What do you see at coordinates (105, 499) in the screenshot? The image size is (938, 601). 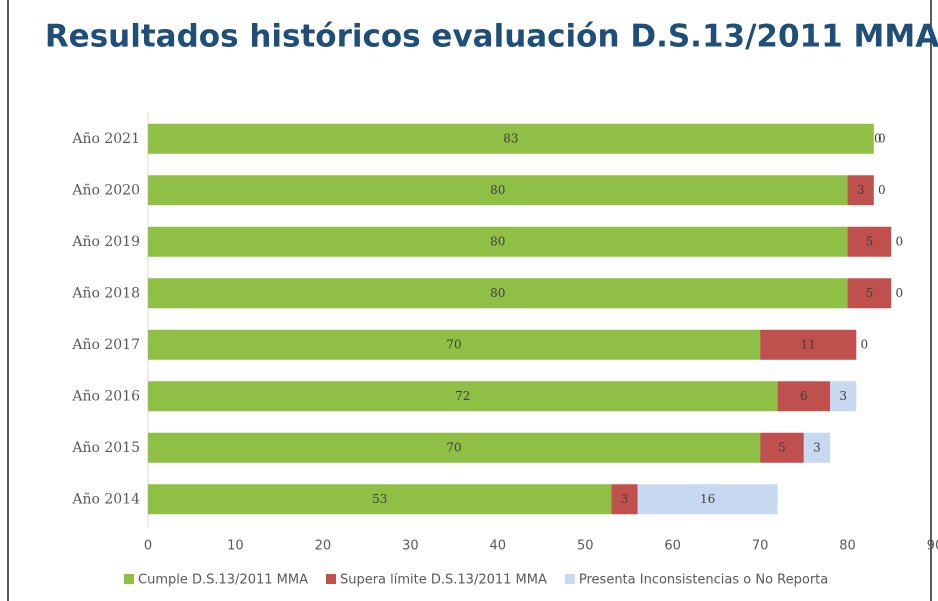 I see `category-label: Año 2014` at bounding box center [105, 499].